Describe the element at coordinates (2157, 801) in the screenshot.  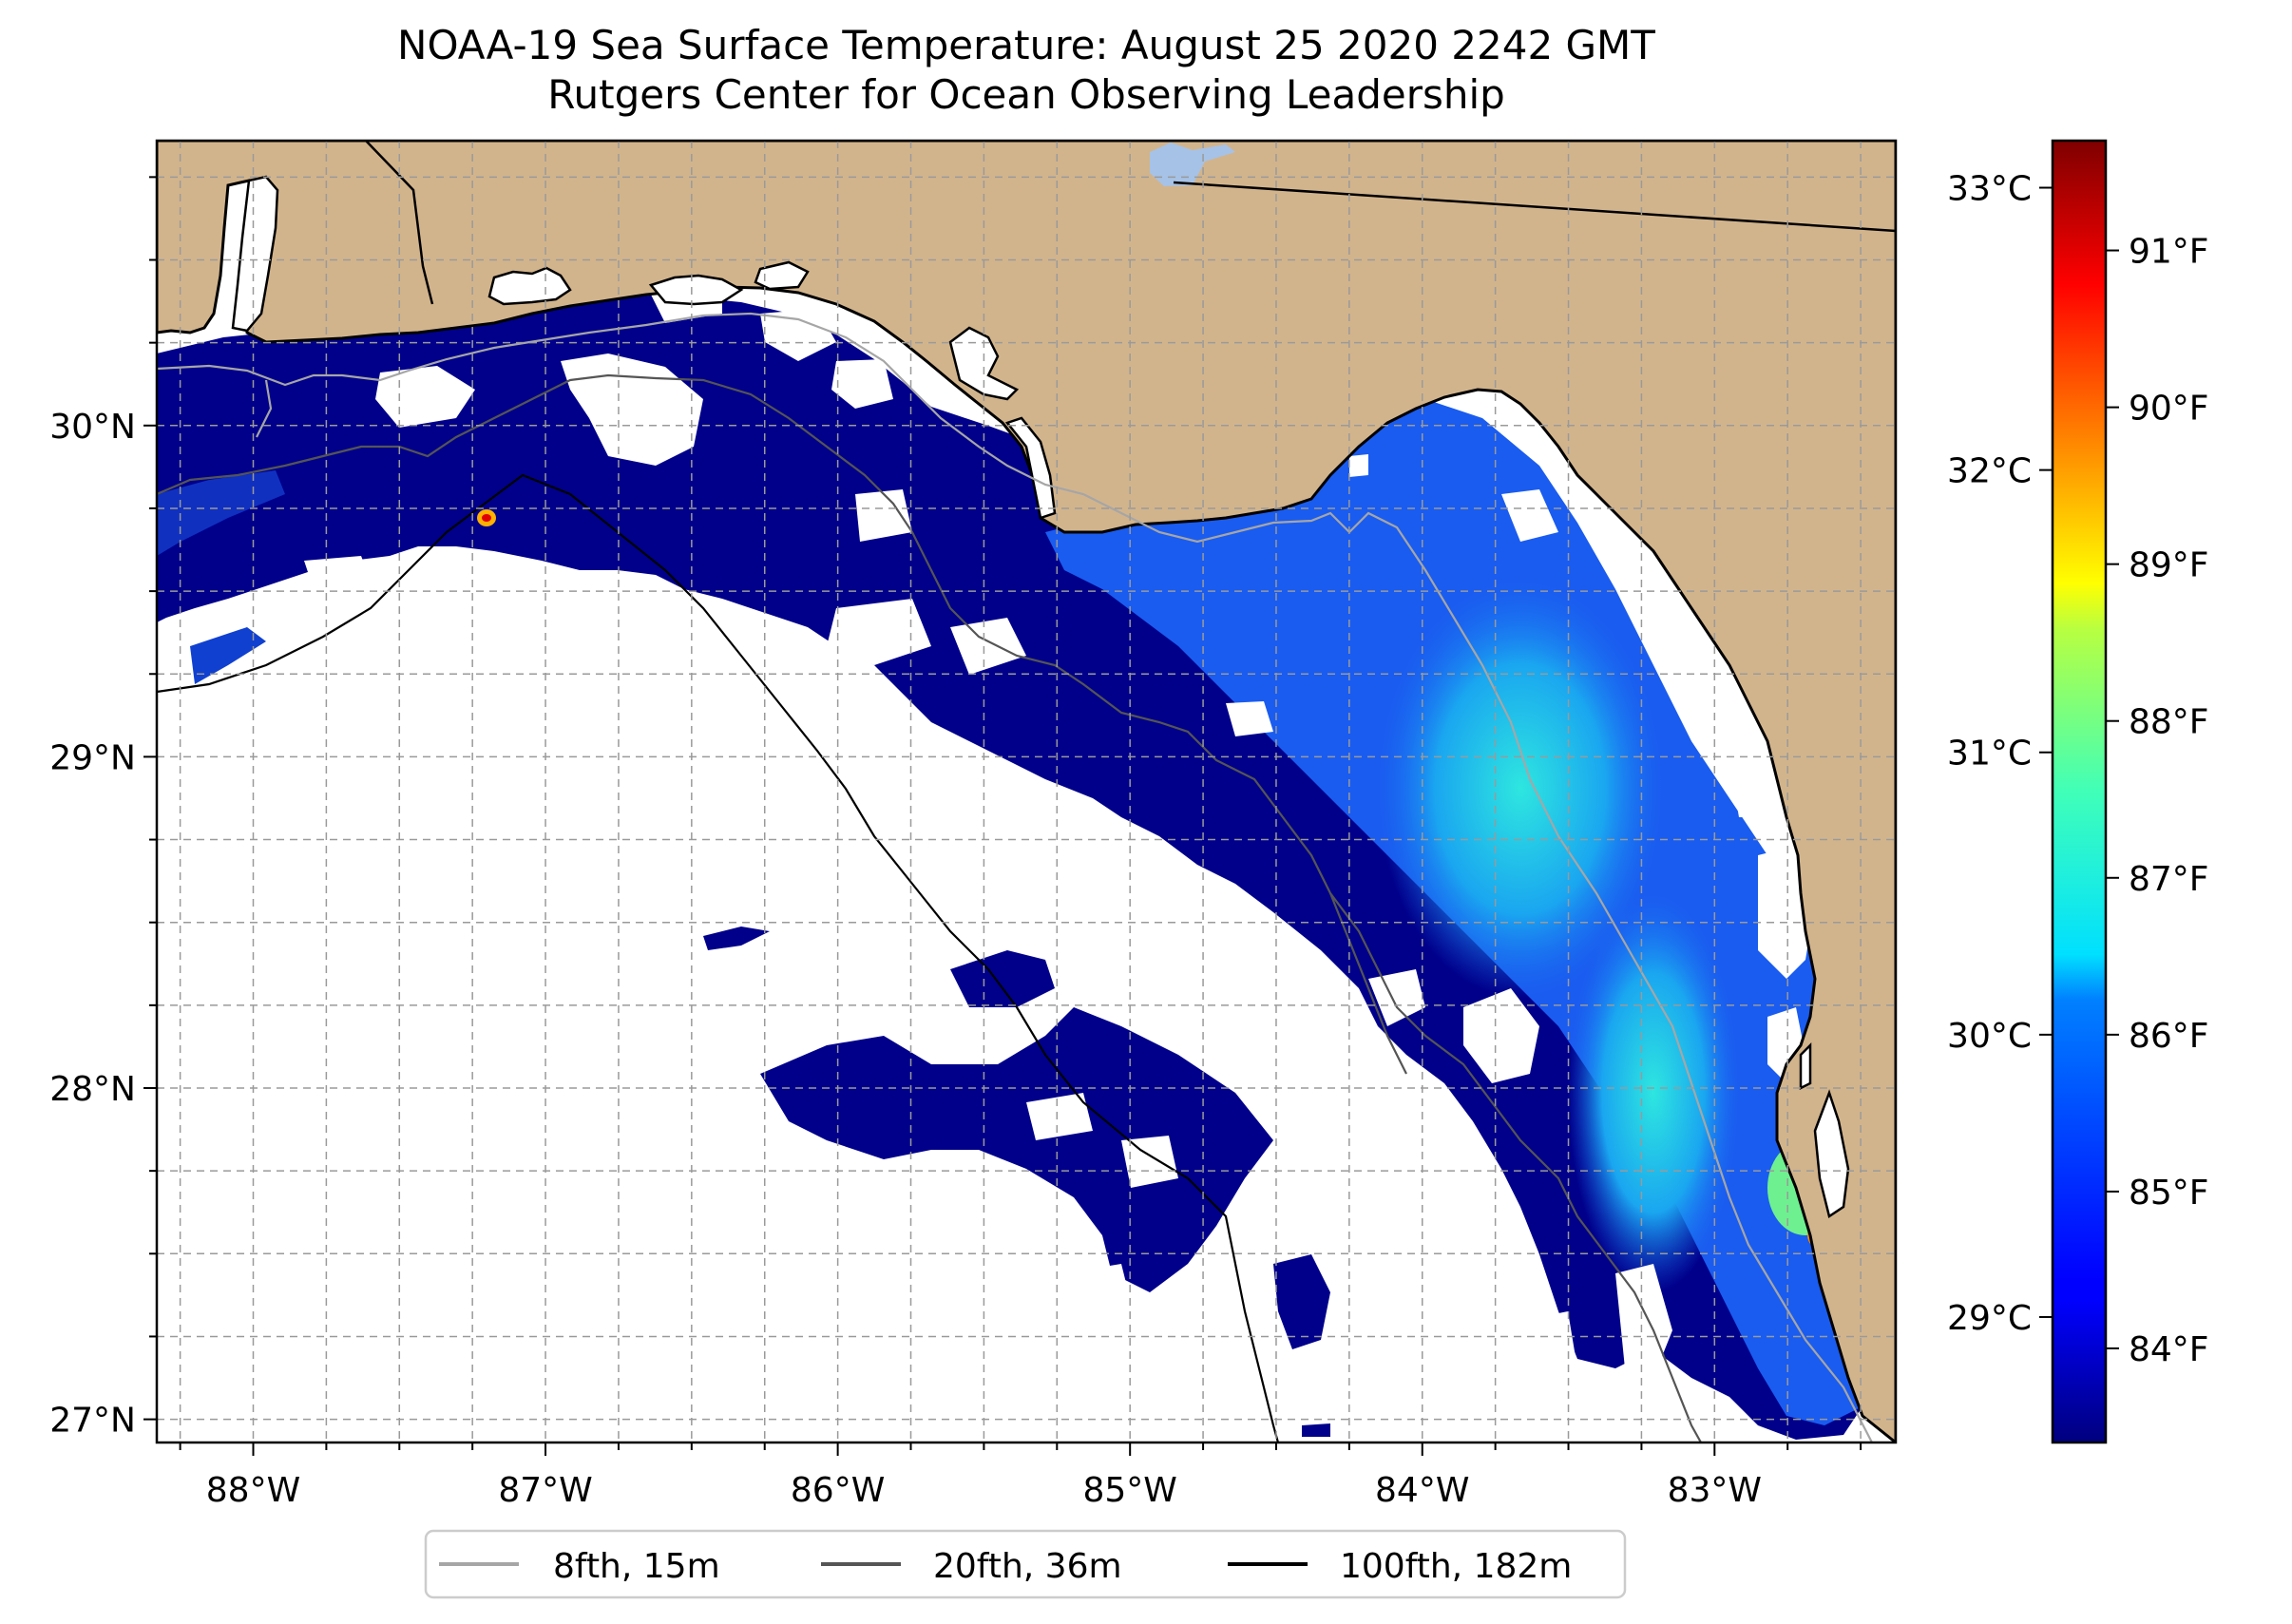
I see `fahrenheit-scale: 84°F 85°F 86°F 87°F 88°F 89°F 90°F 91°F` at that location.